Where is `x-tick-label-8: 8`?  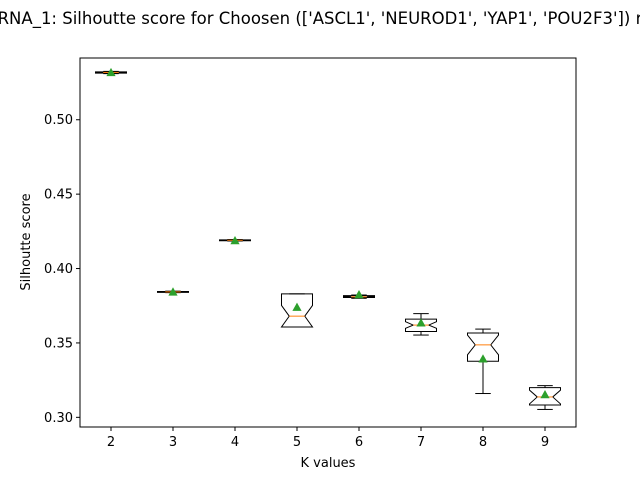 x-tick-label-8: 8 is located at coordinates (483, 442).